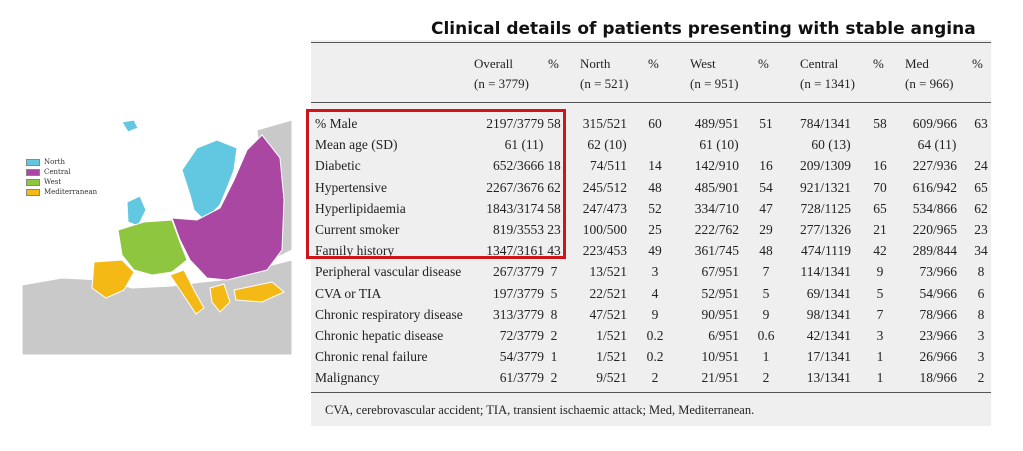 This screenshot has width=1023, height=451. Describe the element at coordinates (934, 251) in the screenshot. I see `cell-count: 289/844` at that location.